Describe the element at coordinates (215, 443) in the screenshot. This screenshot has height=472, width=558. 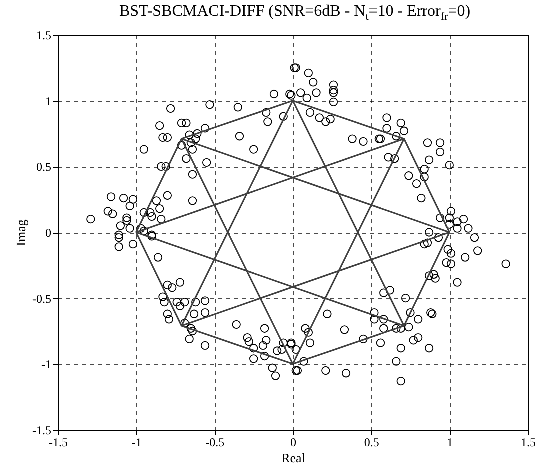
I see `x-tick-label: -0.5` at that location.